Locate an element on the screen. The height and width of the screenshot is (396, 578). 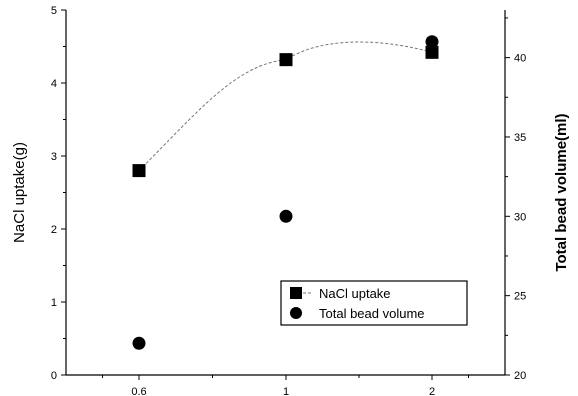
right-y-tick-label: 25 is located at coordinates (520, 297).